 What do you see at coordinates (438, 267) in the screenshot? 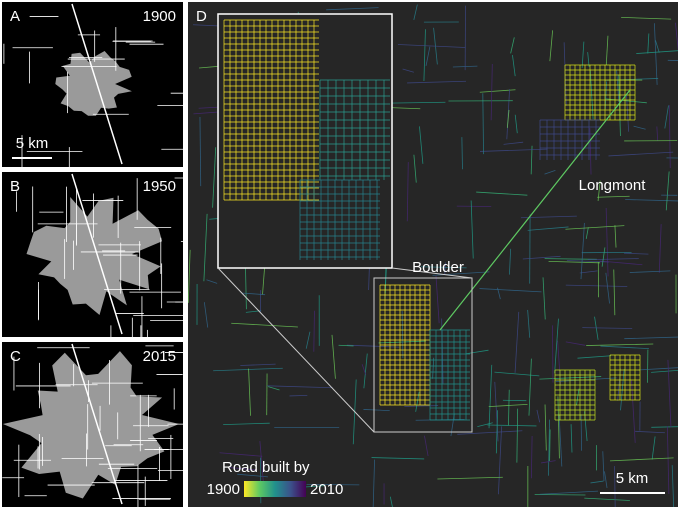
I see `place-label: Boulder` at bounding box center [438, 267].